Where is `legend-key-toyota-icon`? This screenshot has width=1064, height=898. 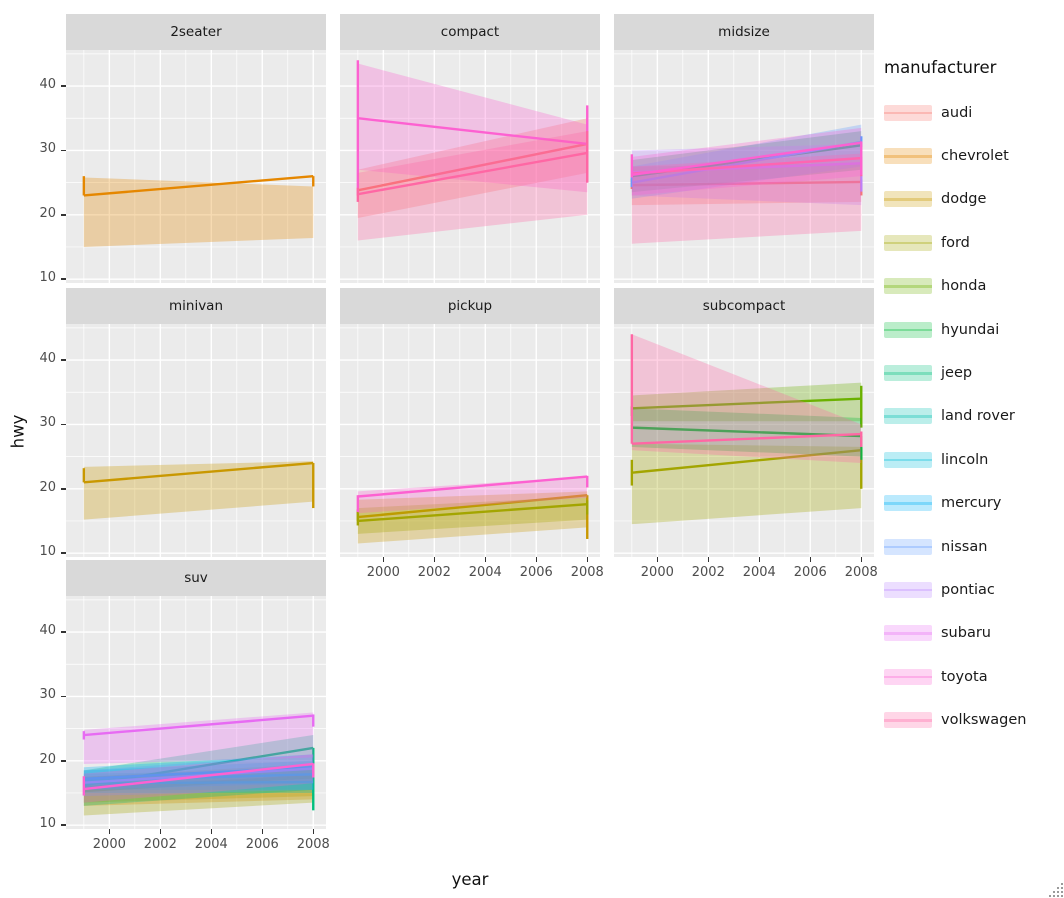
legend-key-toyota-icon is located at coordinates (908, 676).